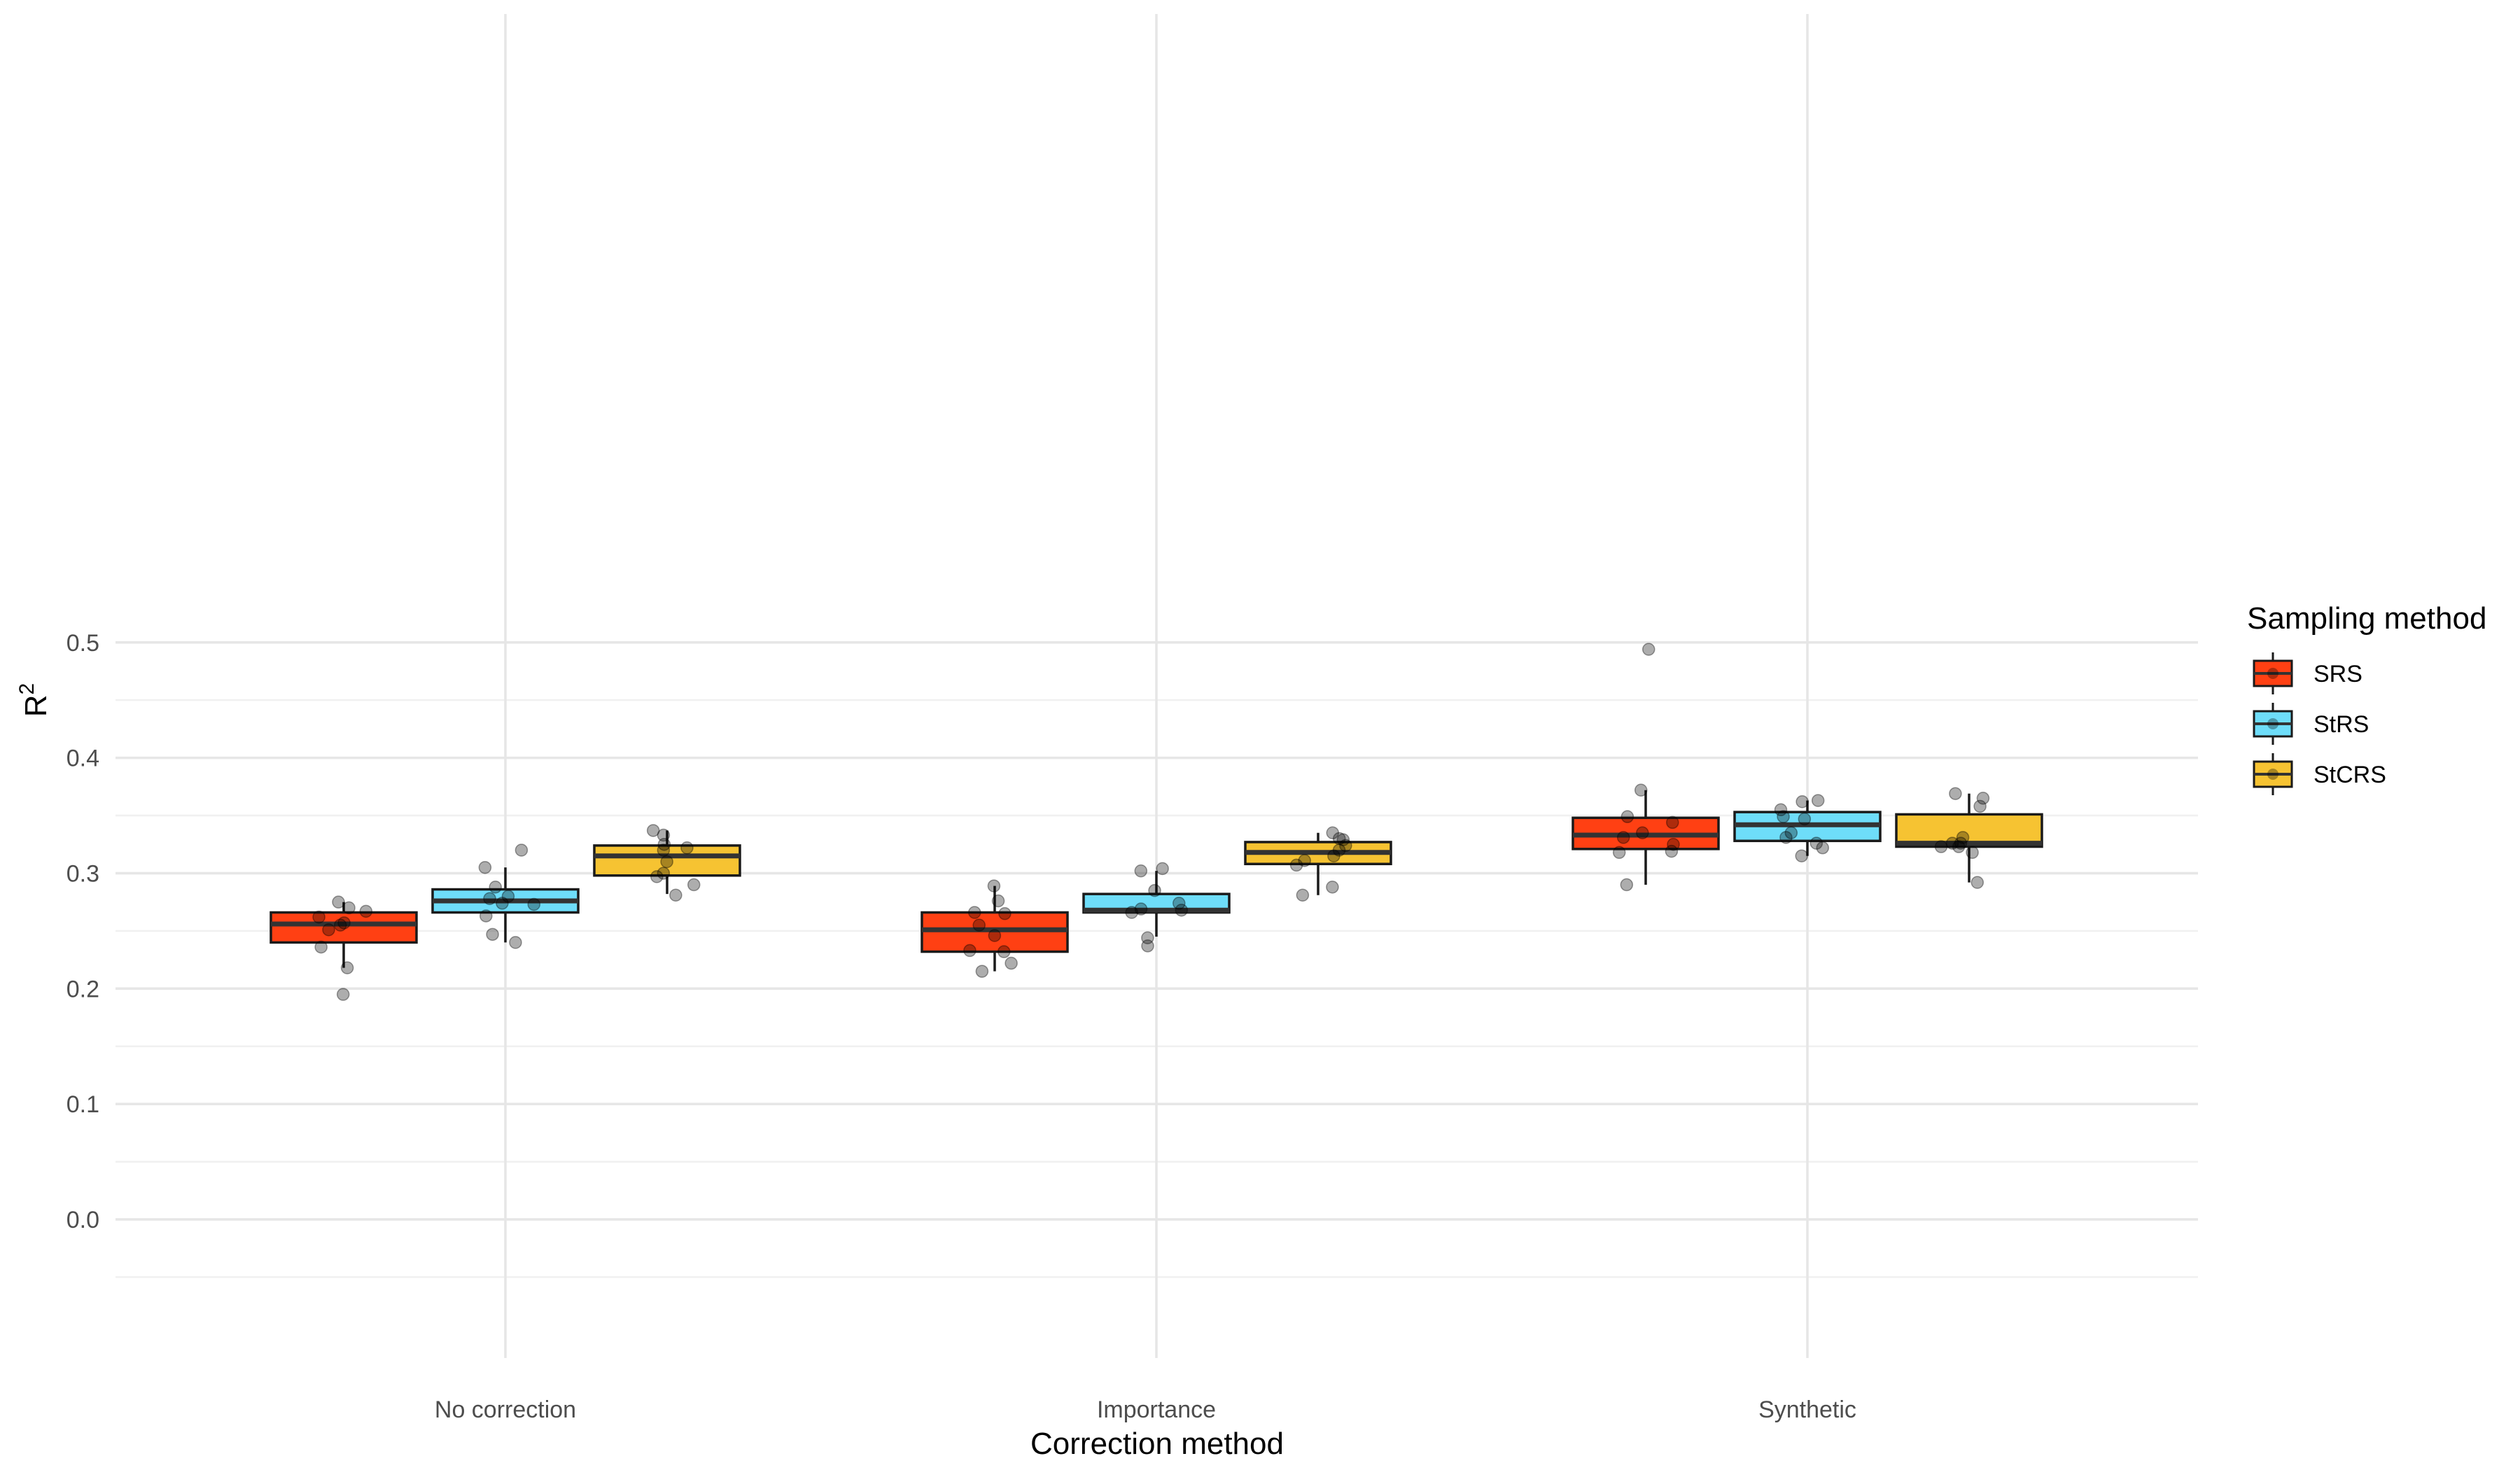 This screenshot has height=1470, width=2520. I want to click on legend-label: StRS, so click(2341, 724).